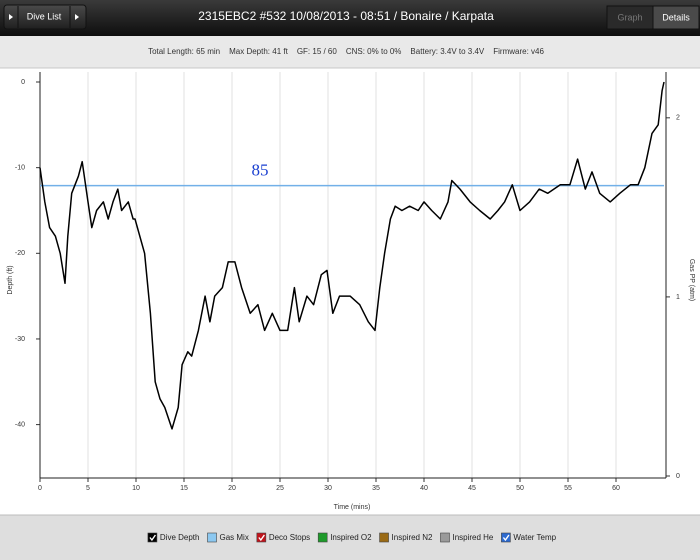 This screenshot has width=700, height=560. I want to click on y2-axis-label: Gas PP (atm), so click(691, 280).